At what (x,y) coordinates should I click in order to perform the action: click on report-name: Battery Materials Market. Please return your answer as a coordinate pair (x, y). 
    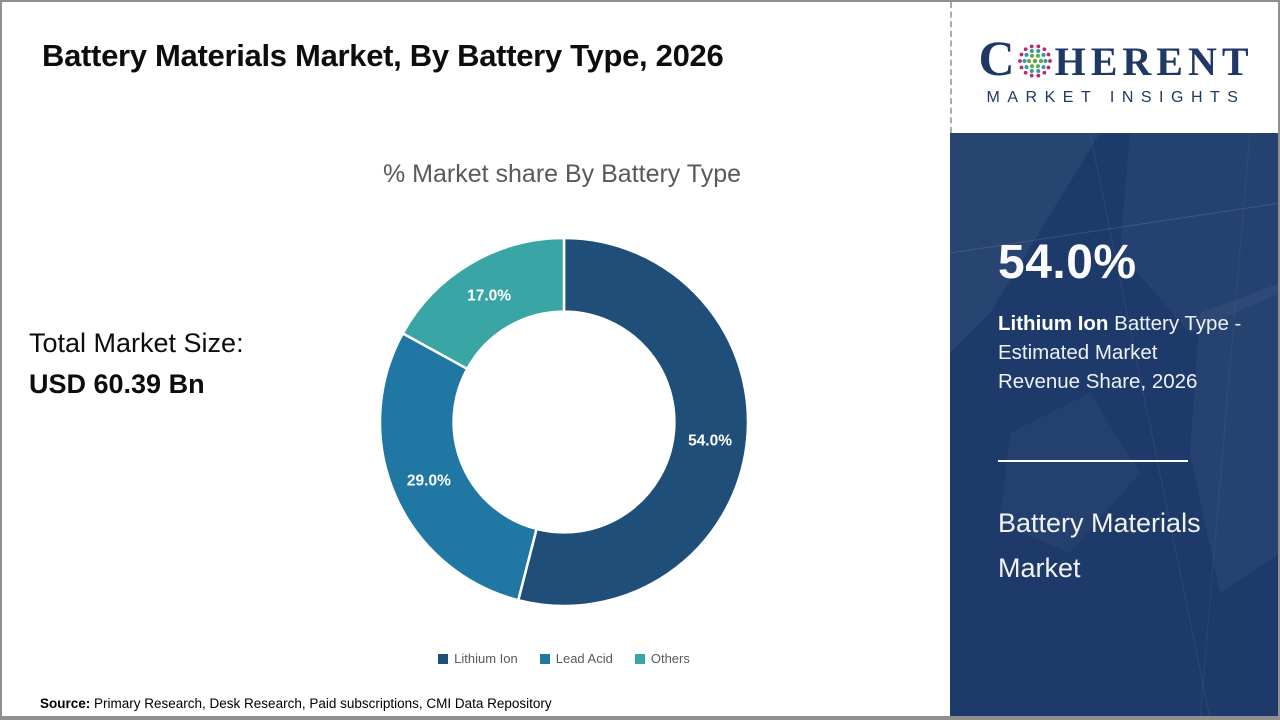
    Looking at the image, I should click on (1099, 546).